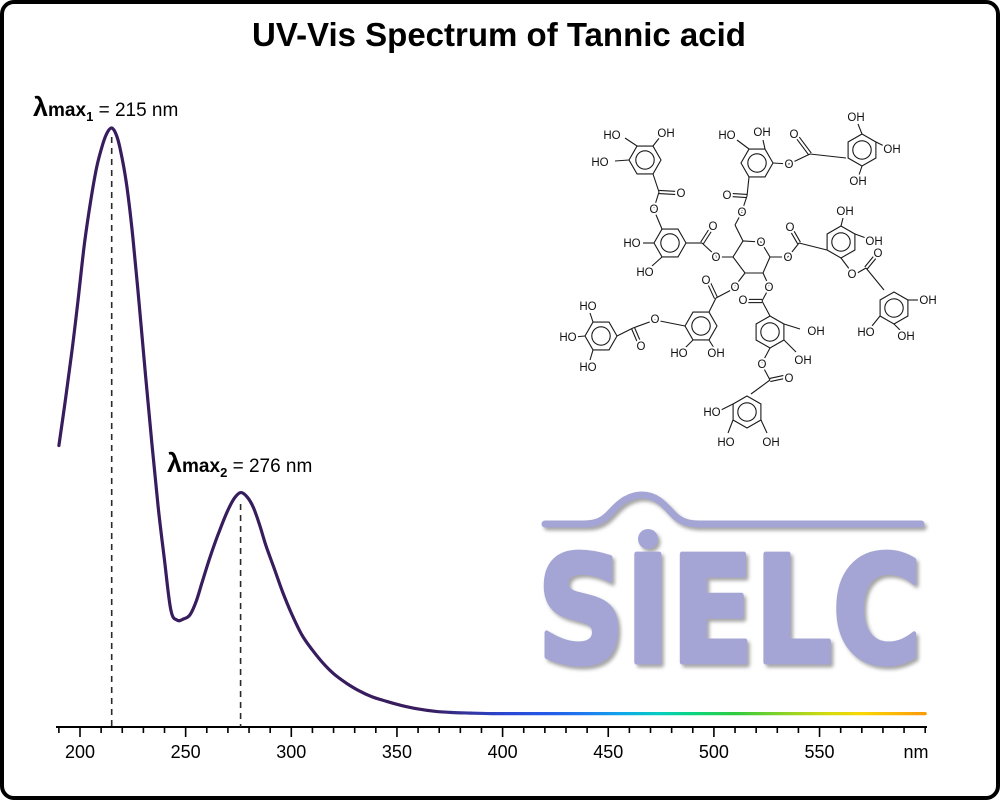  Describe the element at coordinates (503, 752) in the screenshot. I see `axis-tick-label: 400` at that location.